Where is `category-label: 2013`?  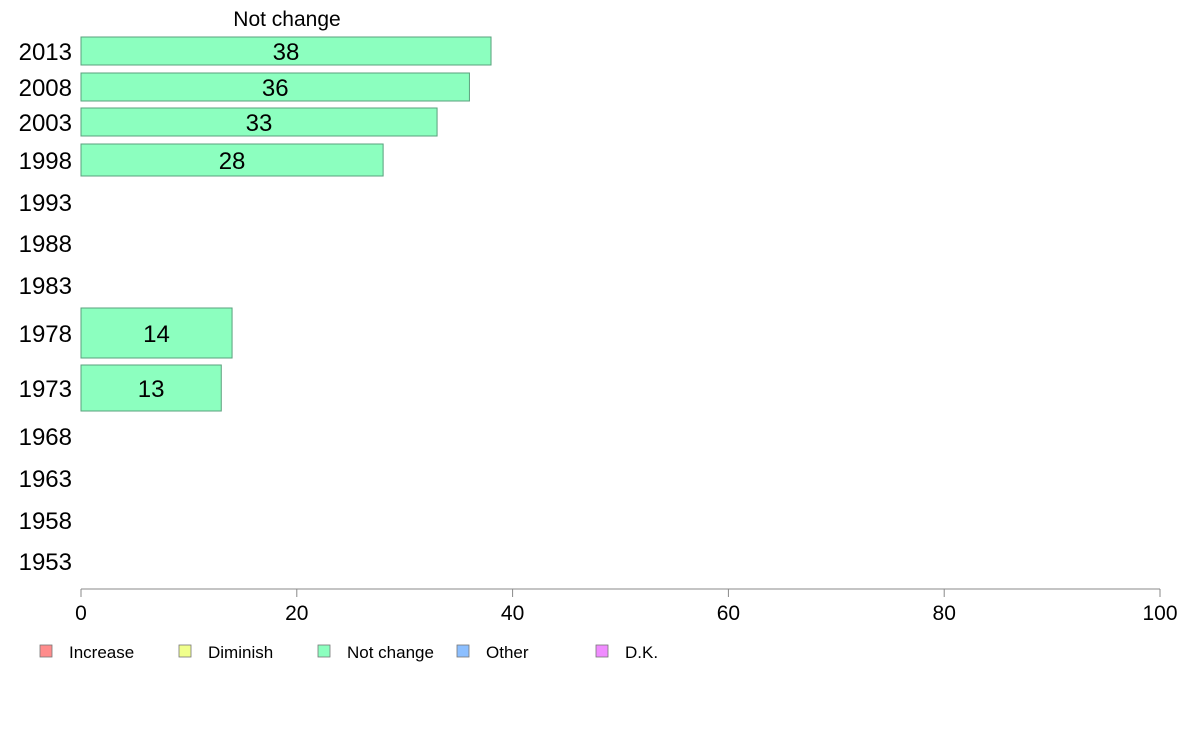 category-label: 2013 is located at coordinates (45, 52).